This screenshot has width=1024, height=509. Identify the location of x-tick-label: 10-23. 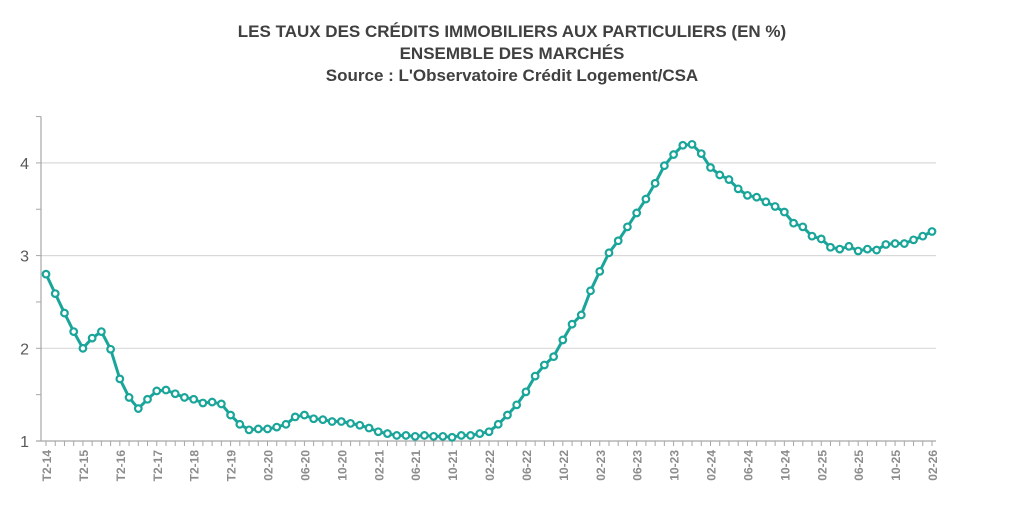
(675, 465).